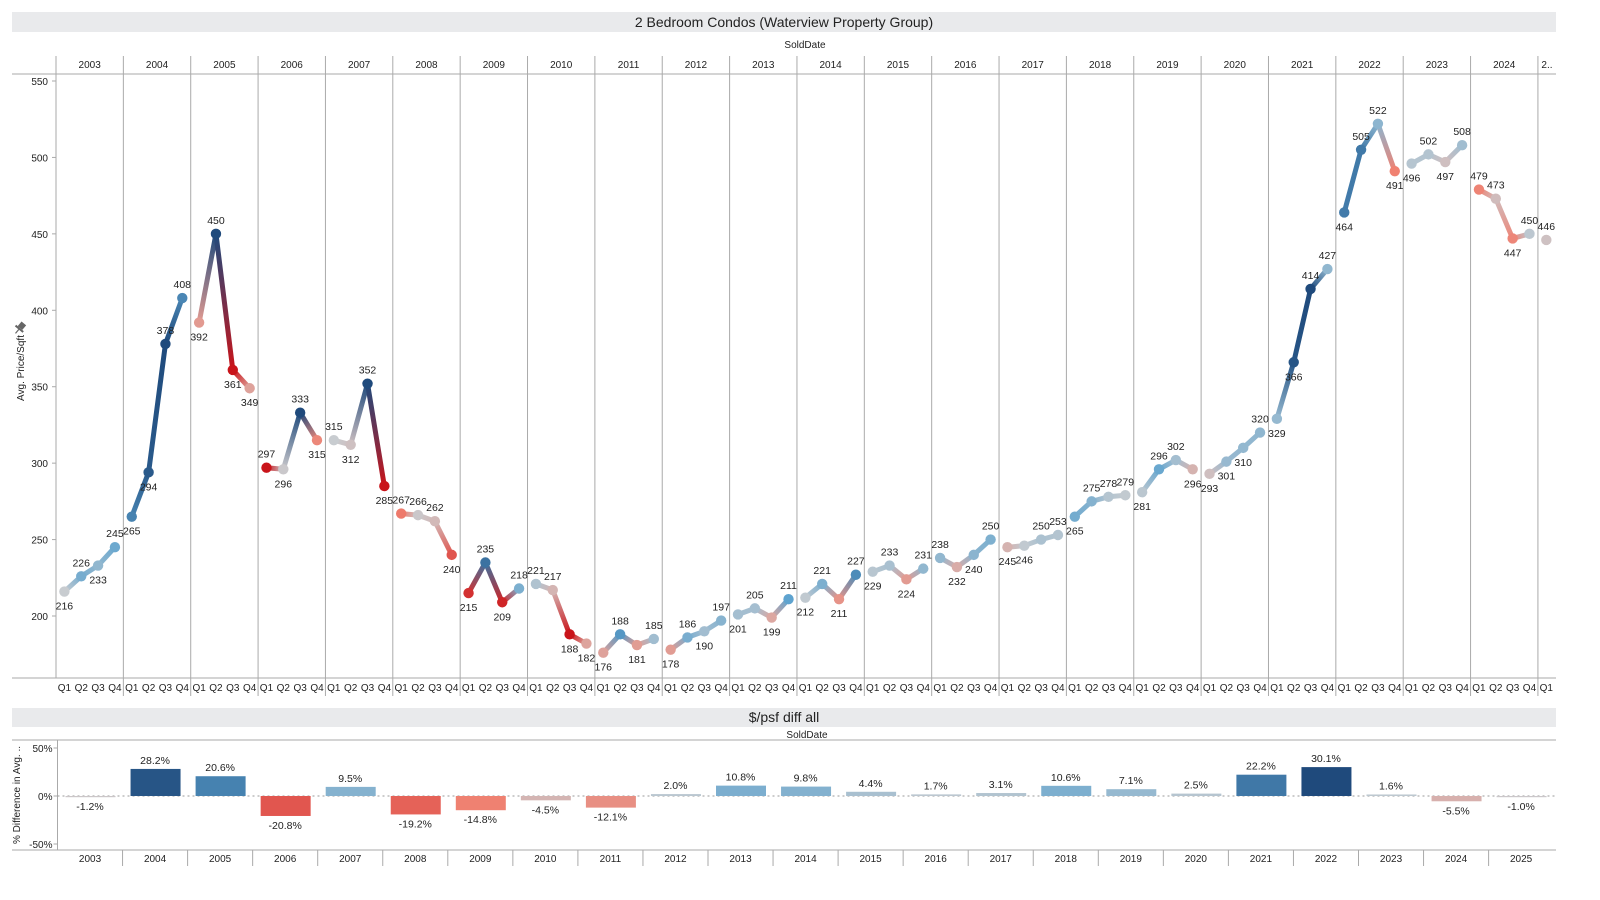 The width and height of the screenshot is (1600, 900). Describe the element at coordinates (805, 859) in the screenshot. I see `x-tick-label: 2014` at that location.